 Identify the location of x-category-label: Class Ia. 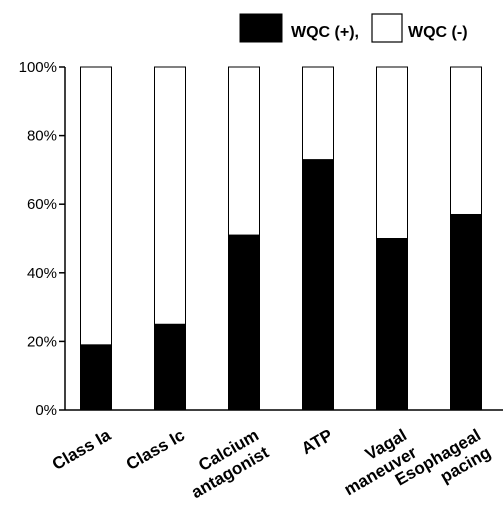
(82, 449).